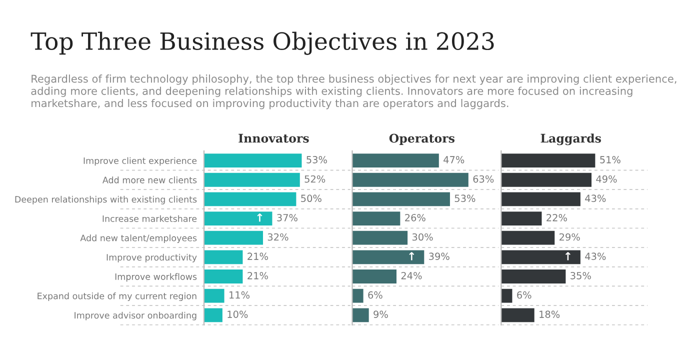  I want to click on y-tick-label: Improve productivity, so click(151, 258).